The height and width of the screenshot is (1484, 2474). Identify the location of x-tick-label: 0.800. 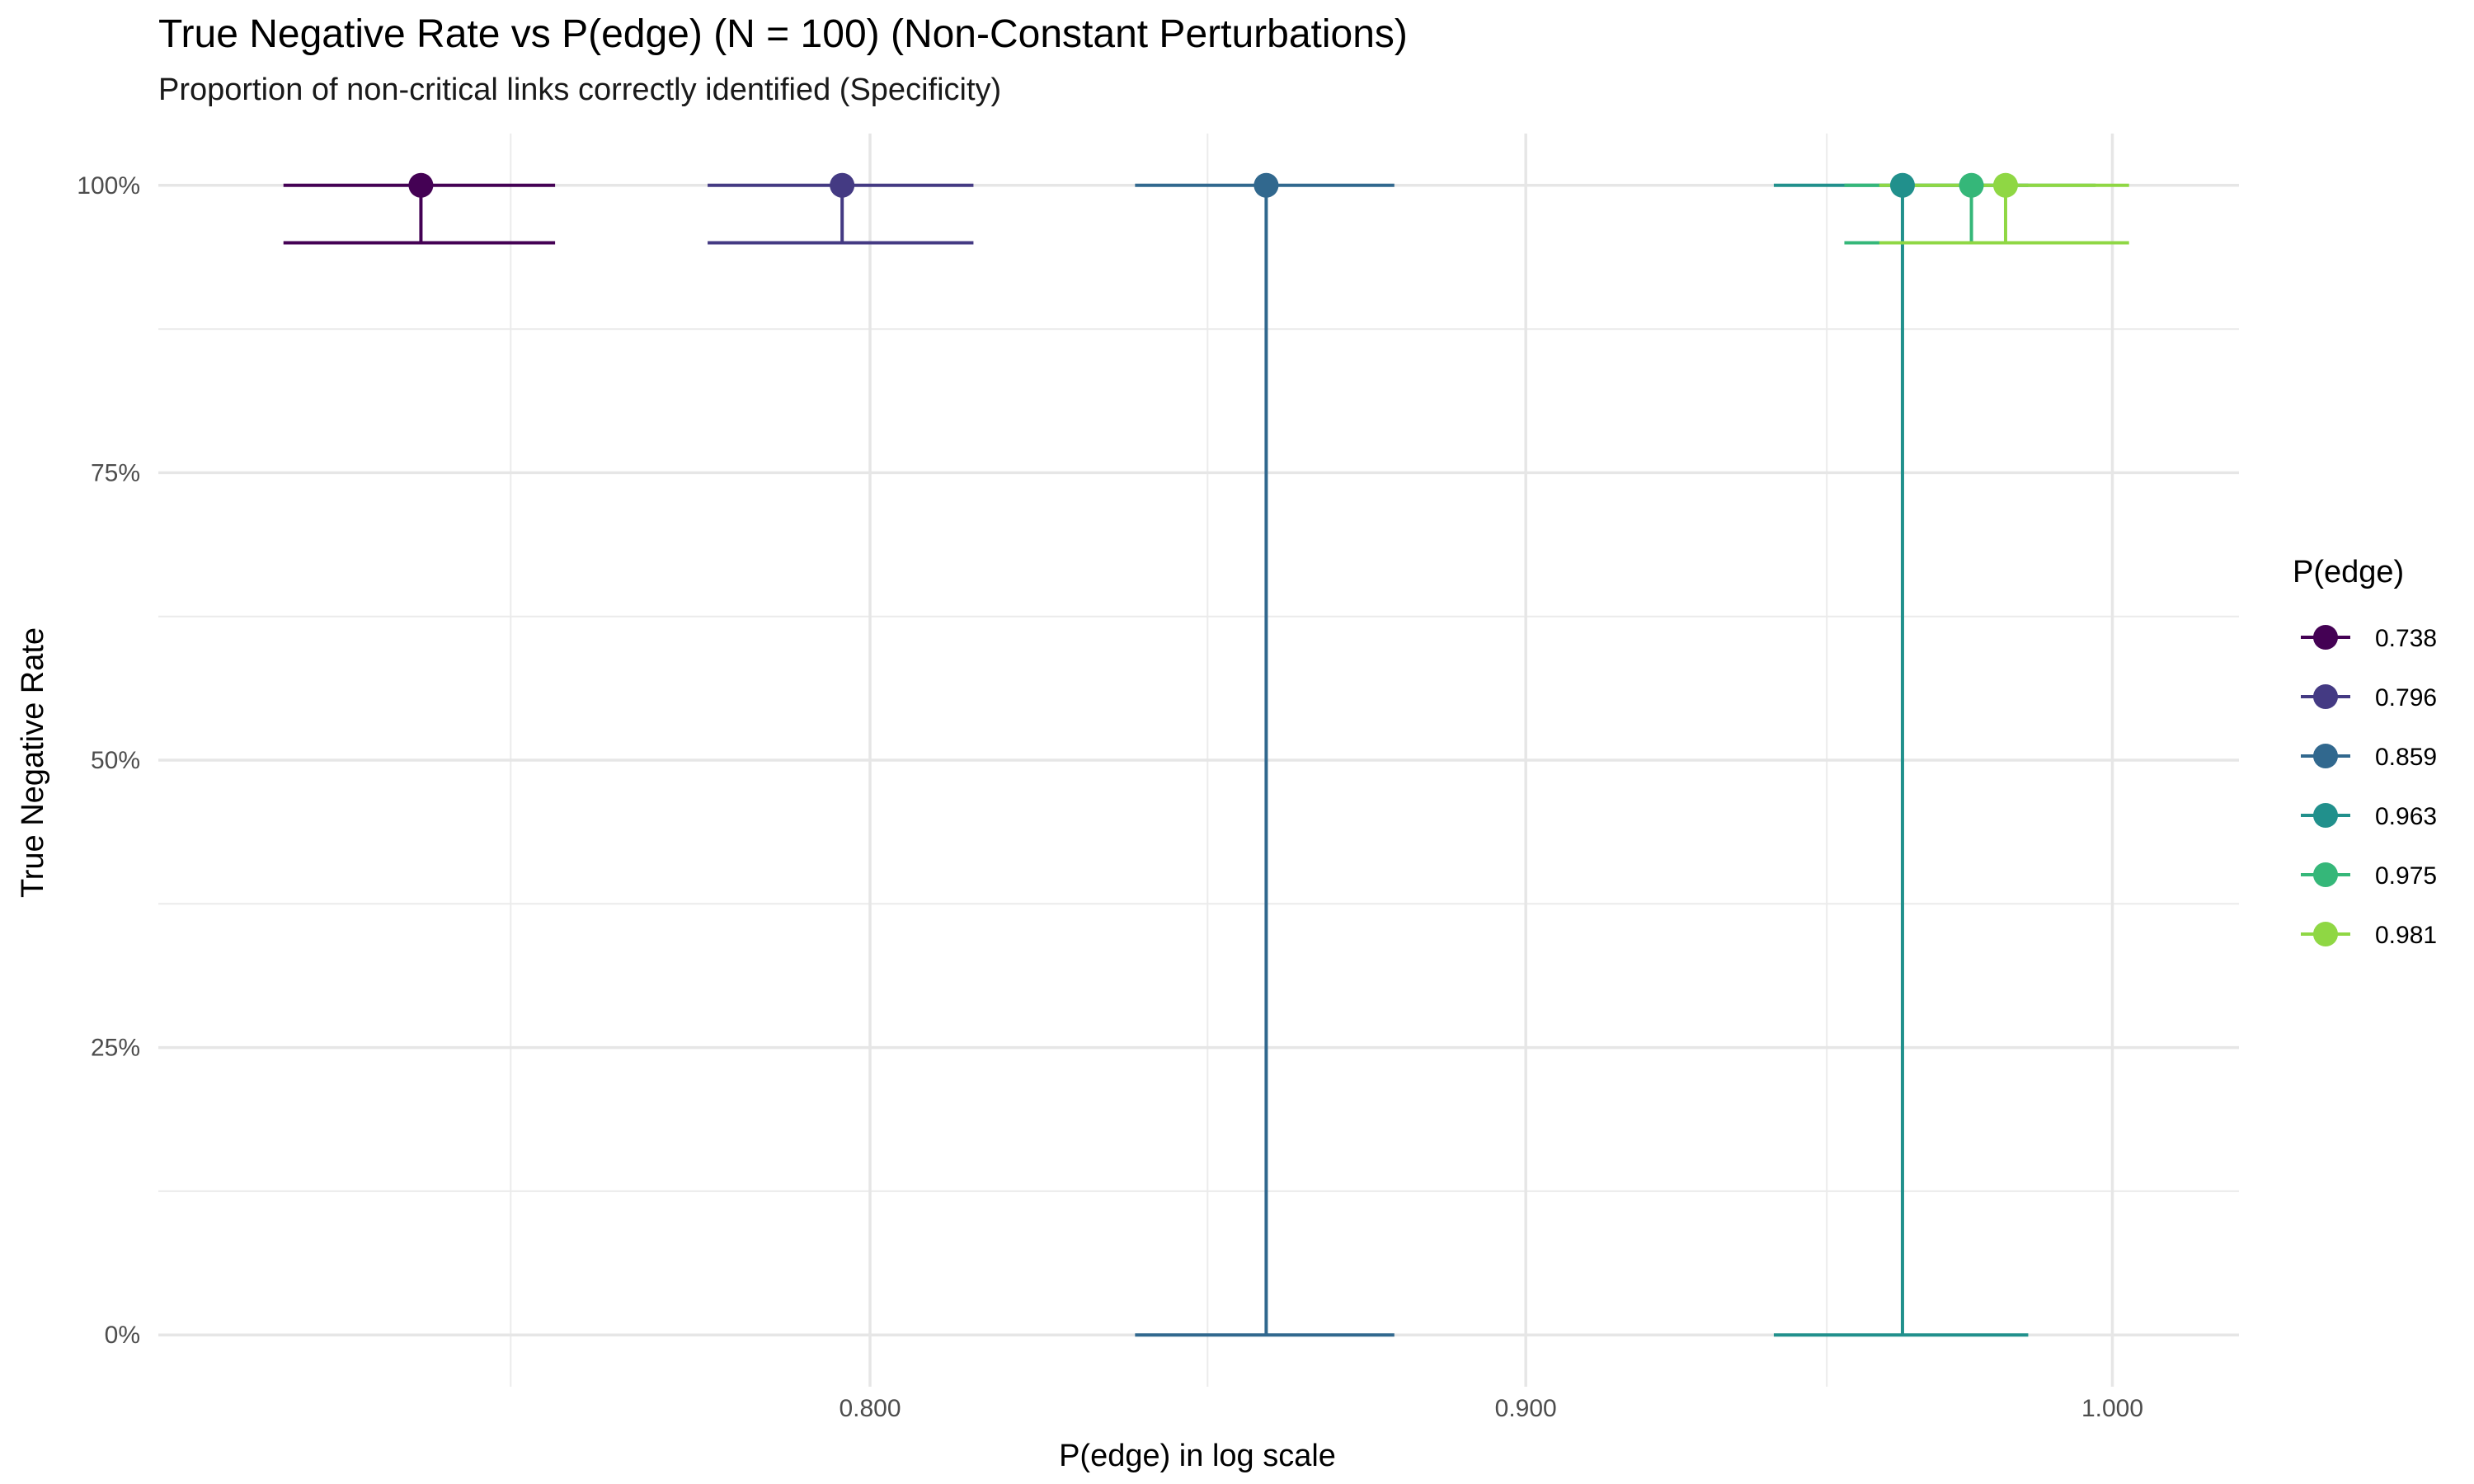
(870, 1408).